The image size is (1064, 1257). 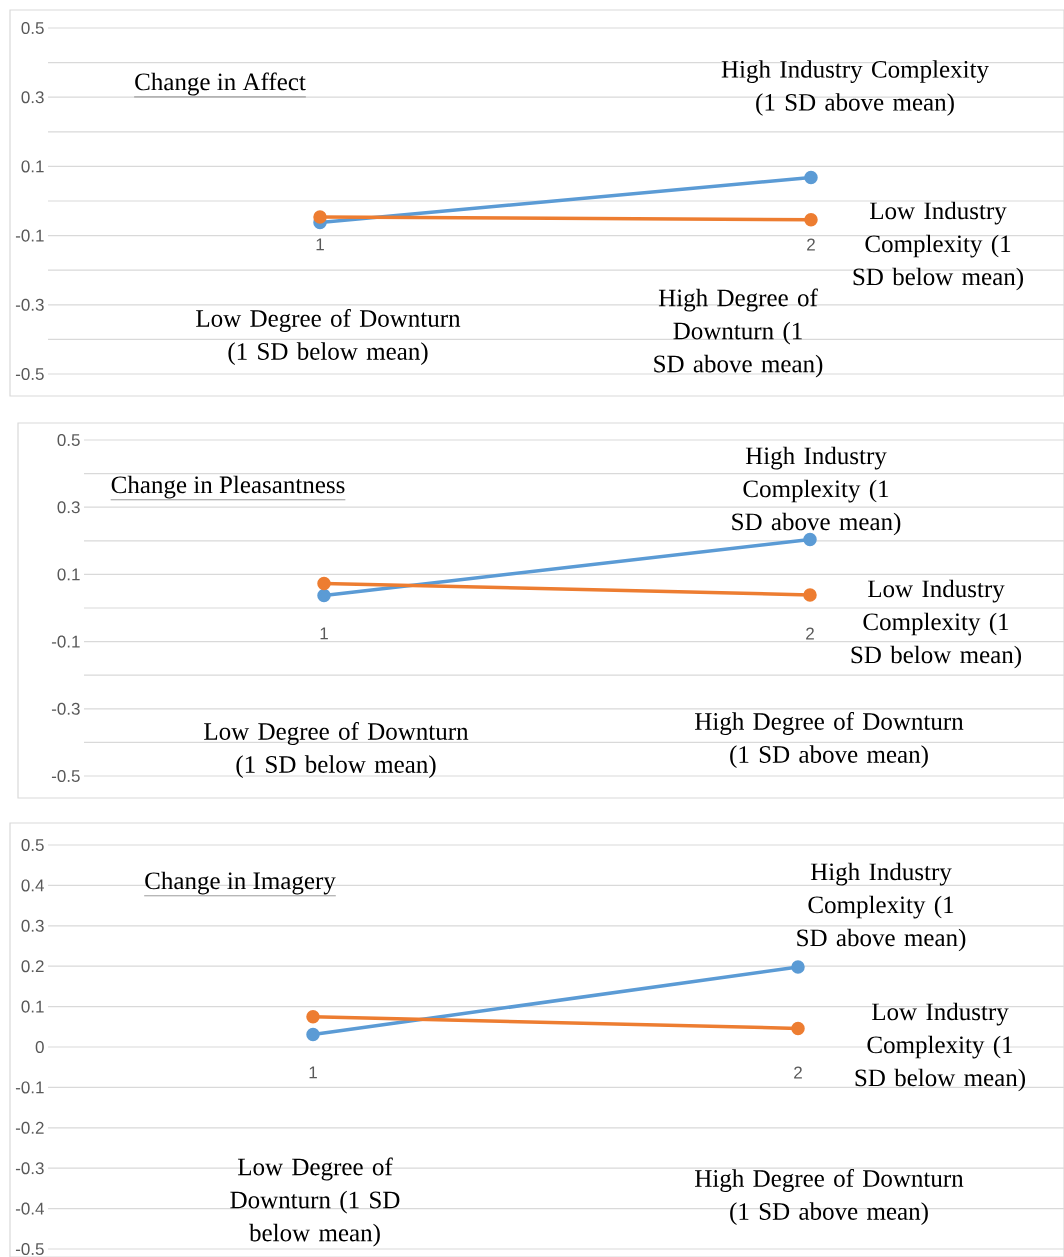 What do you see at coordinates (228, 487) in the screenshot?
I see `text: Change in Pleasantness` at bounding box center [228, 487].